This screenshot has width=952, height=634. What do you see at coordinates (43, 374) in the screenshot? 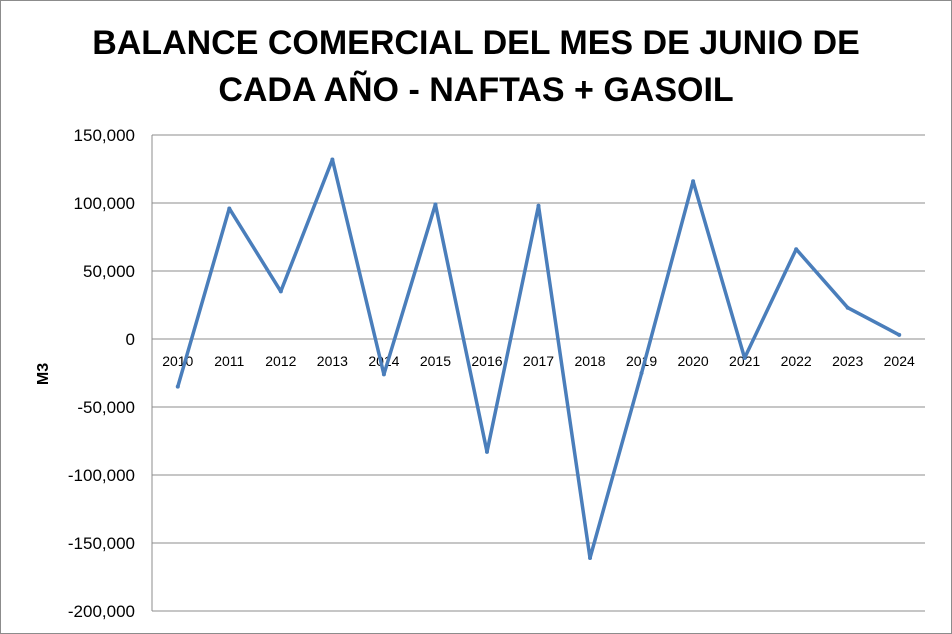
I see `y-axis-label: M3` at bounding box center [43, 374].